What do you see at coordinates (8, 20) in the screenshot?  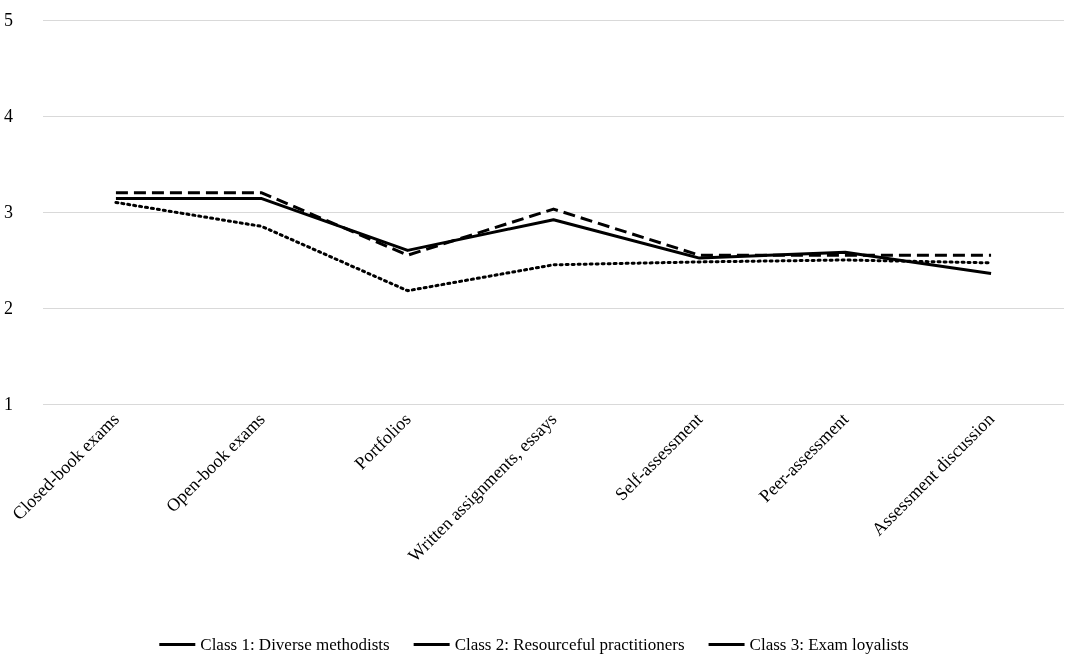 I see `y-tick-label: 5` at bounding box center [8, 20].